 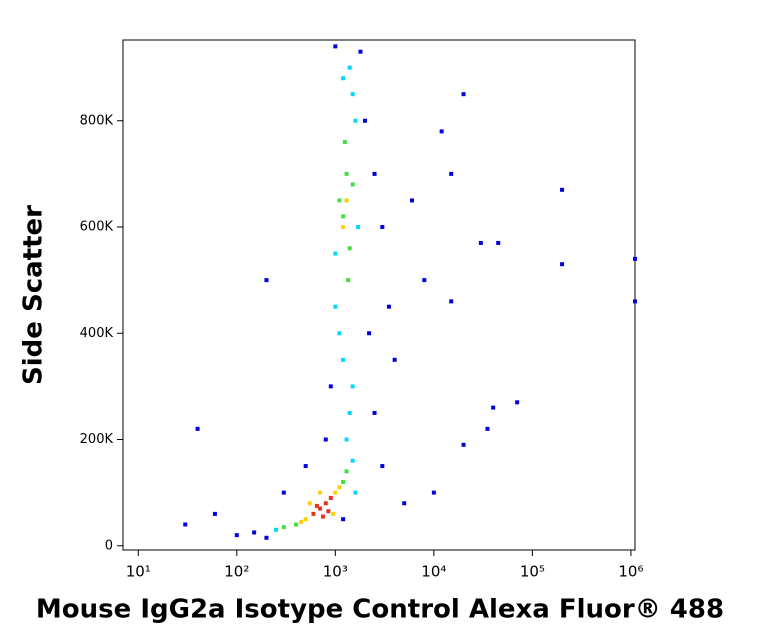 What do you see at coordinates (630, 572) in the screenshot?
I see `x-tick-label: 10⁶` at bounding box center [630, 572].